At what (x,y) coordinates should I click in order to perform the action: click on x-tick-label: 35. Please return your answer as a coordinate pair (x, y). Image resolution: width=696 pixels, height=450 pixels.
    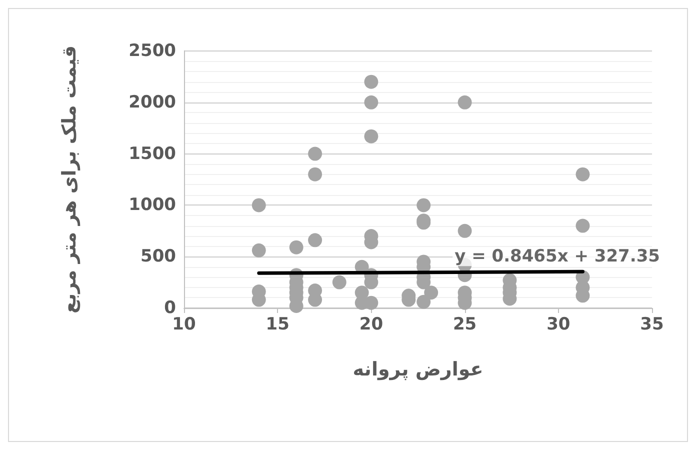
    Looking at the image, I should click on (652, 324).